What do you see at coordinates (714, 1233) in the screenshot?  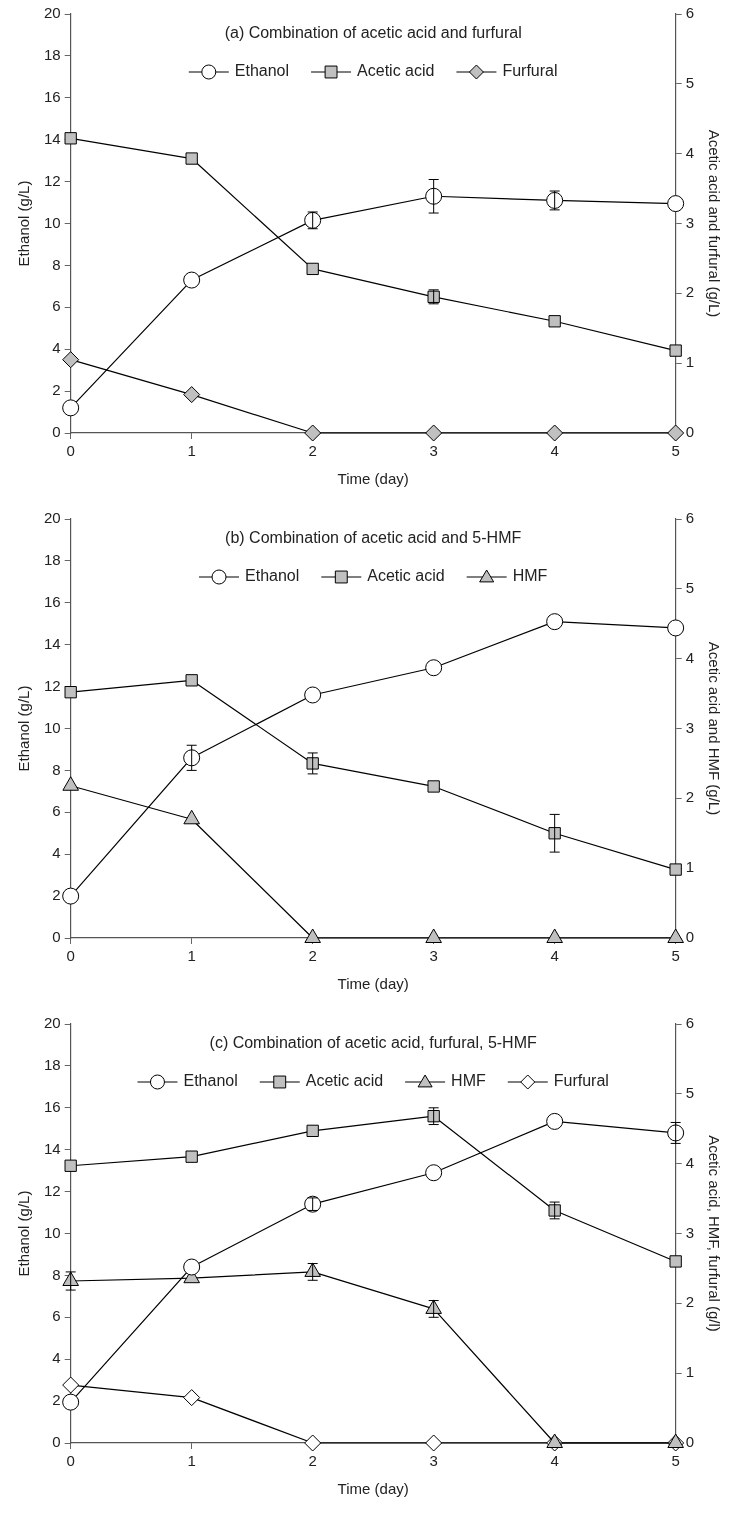 I see `y2-axis-title: Acetic acid, HMF, furfural (g/l)` at bounding box center [714, 1233].